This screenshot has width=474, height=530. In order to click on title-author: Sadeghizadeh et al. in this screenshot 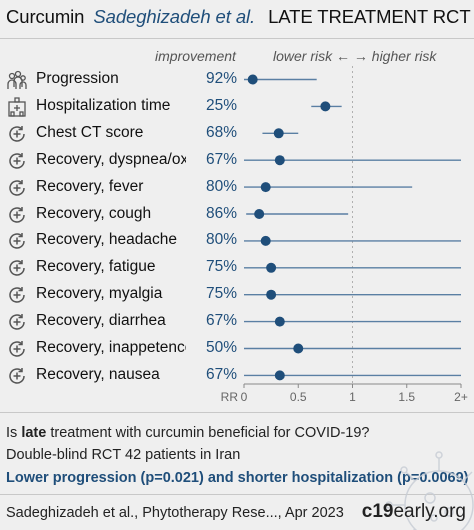, I will do `click(174, 16)`.